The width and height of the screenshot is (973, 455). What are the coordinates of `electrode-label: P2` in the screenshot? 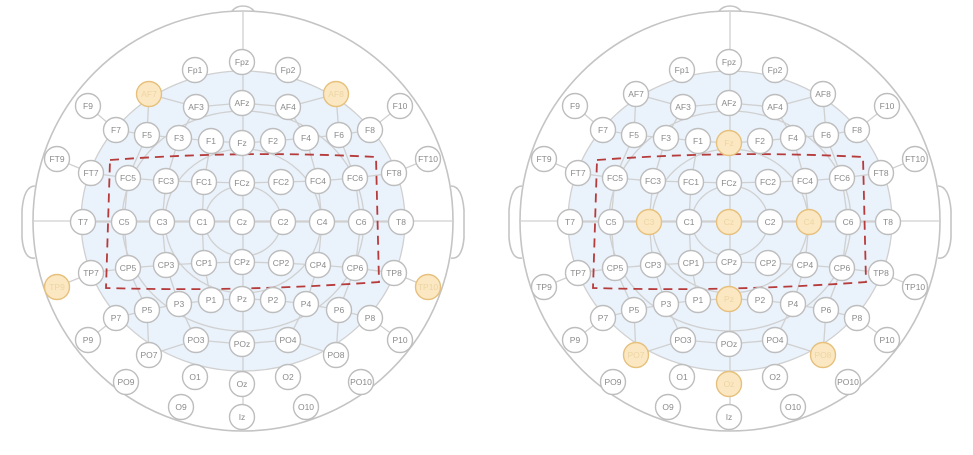 It's located at (760, 300).